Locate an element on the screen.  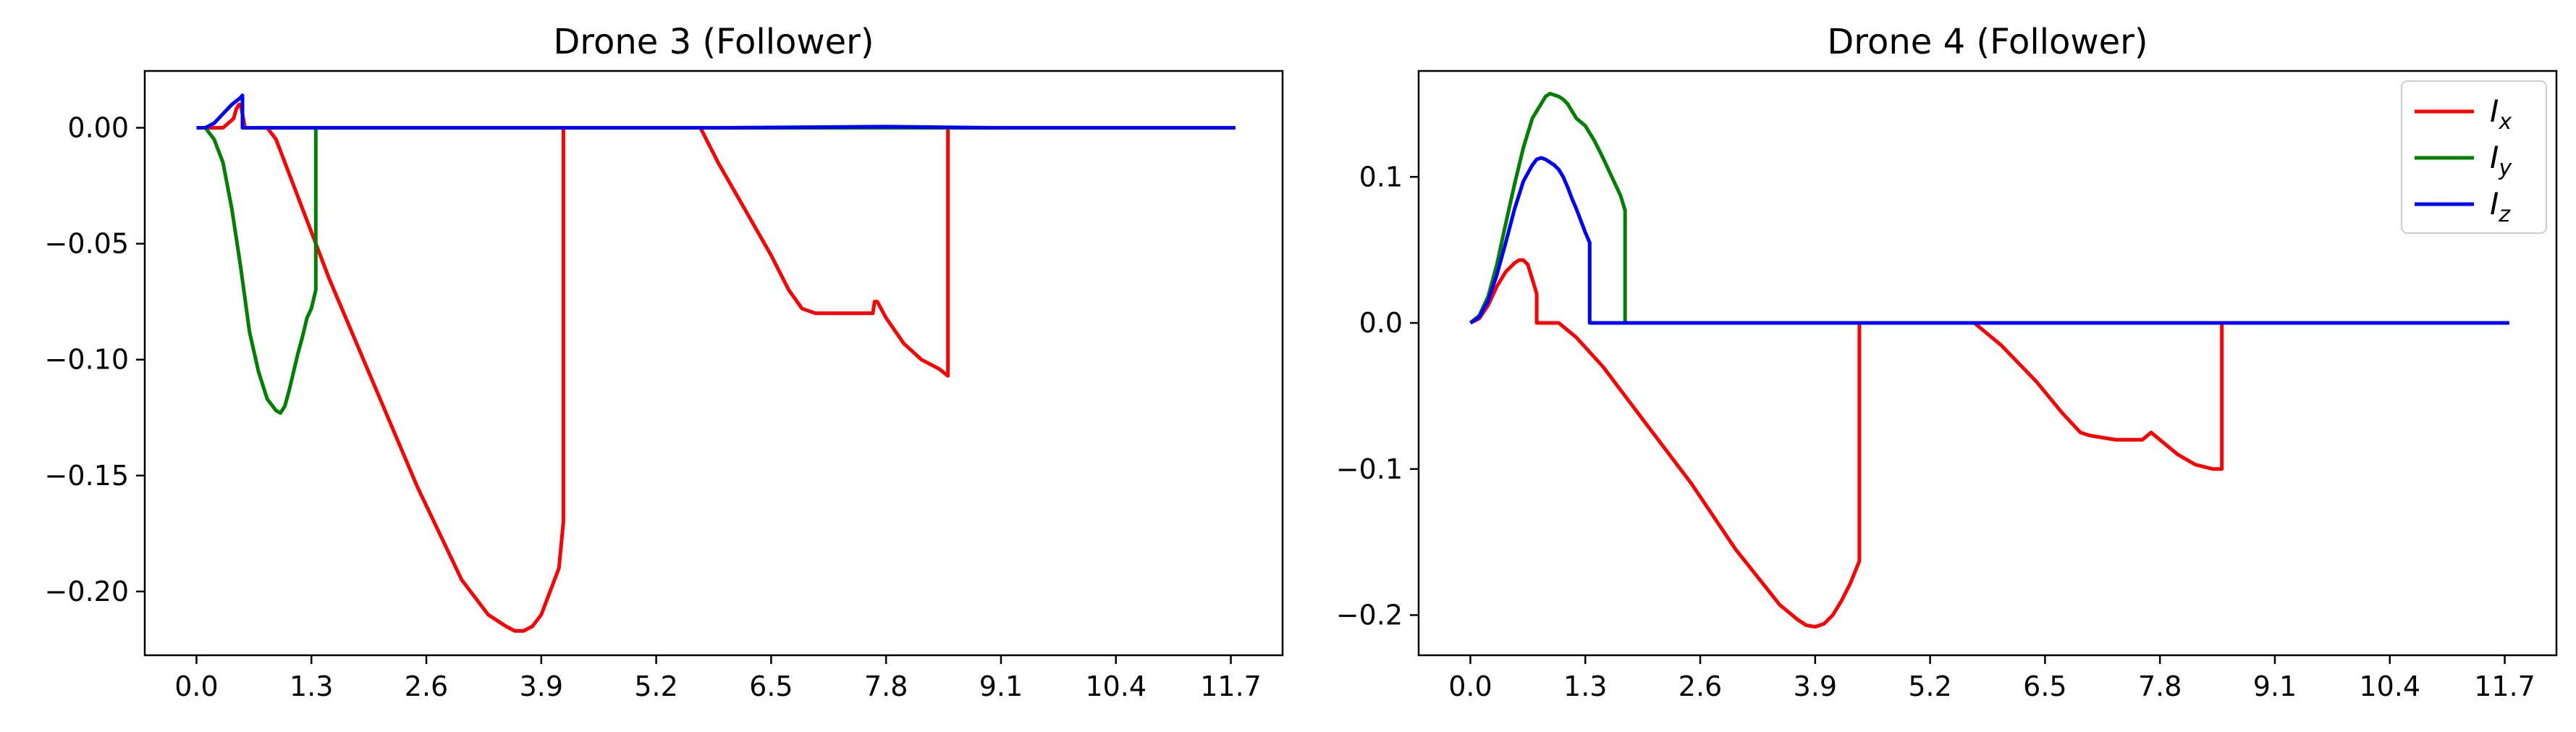
legend-label: Ix is located at coordinates (2501, 114).